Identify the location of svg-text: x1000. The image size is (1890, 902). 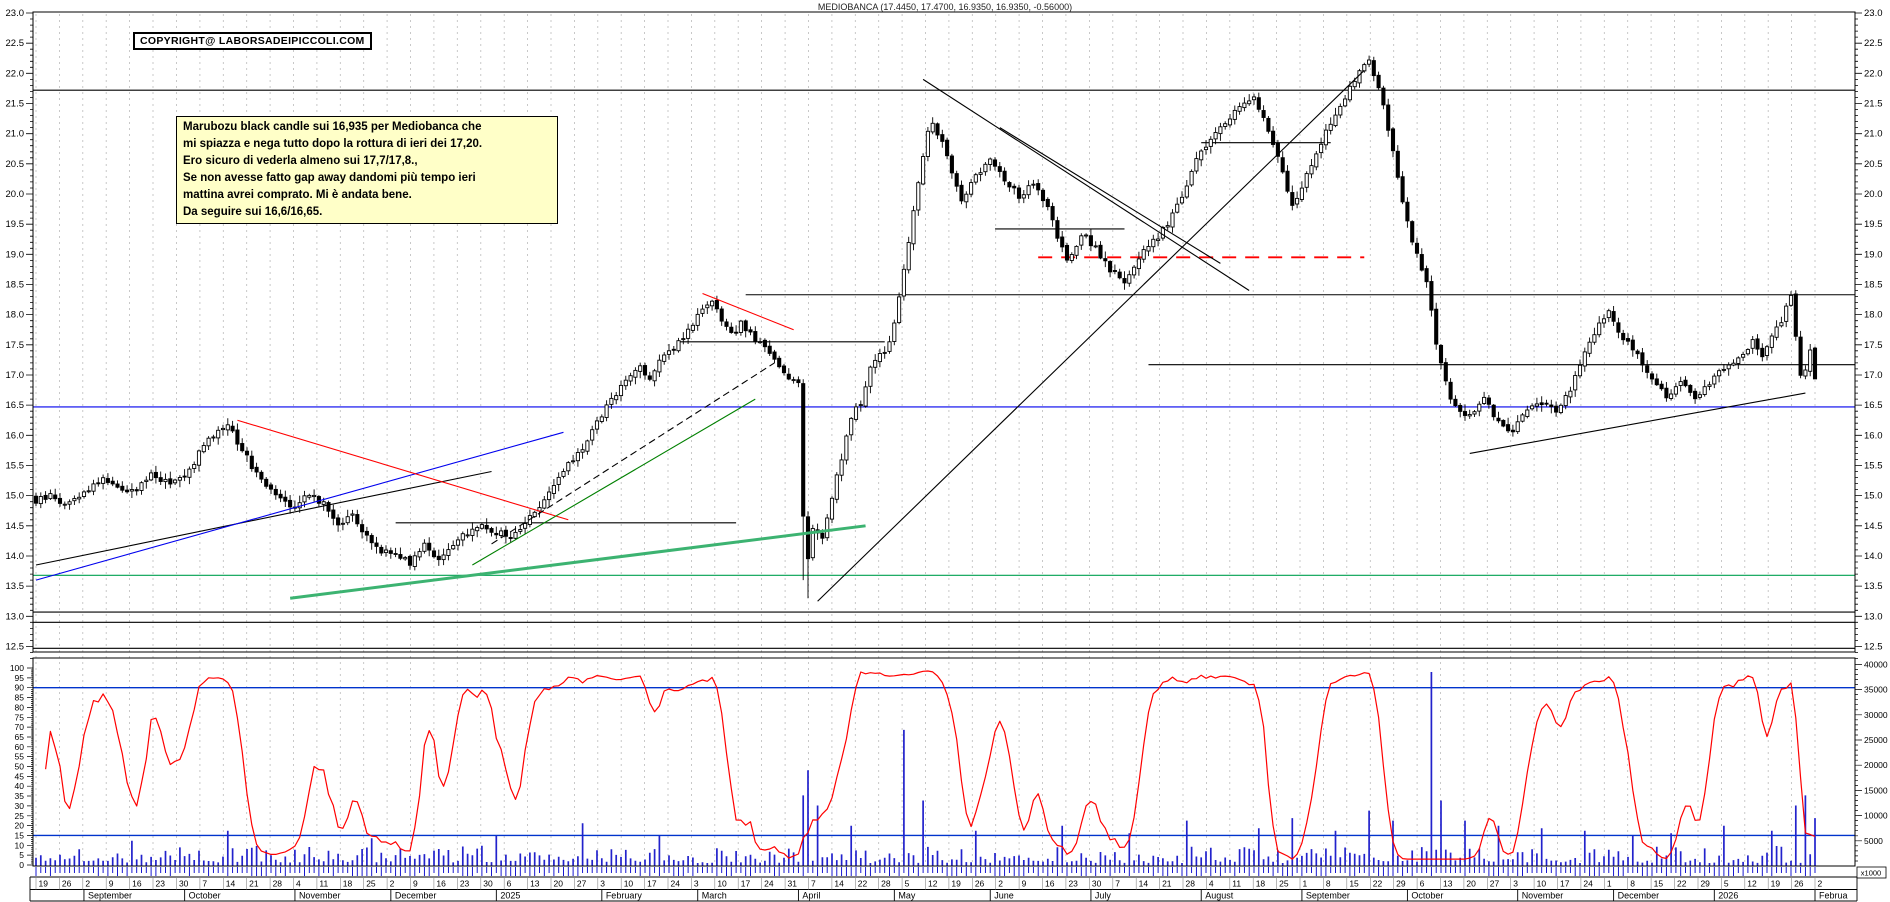
(1871, 873).